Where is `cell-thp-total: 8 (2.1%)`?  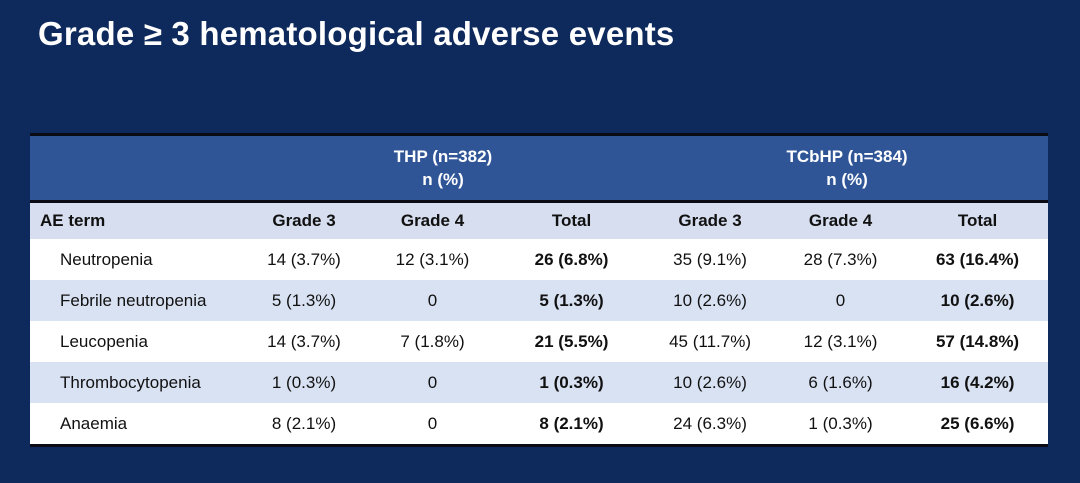 cell-thp-total: 8 (2.1%) is located at coordinates (572, 424).